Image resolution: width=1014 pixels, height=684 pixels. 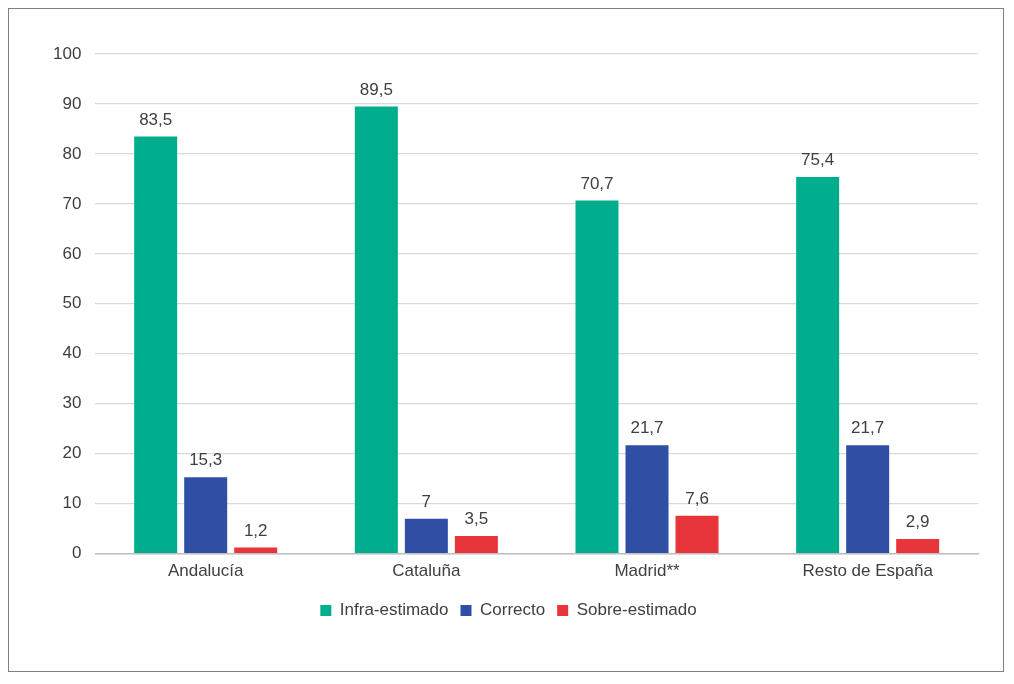 What do you see at coordinates (206, 460) in the screenshot?
I see `data-label: 15,3` at bounding box center [206, 460].